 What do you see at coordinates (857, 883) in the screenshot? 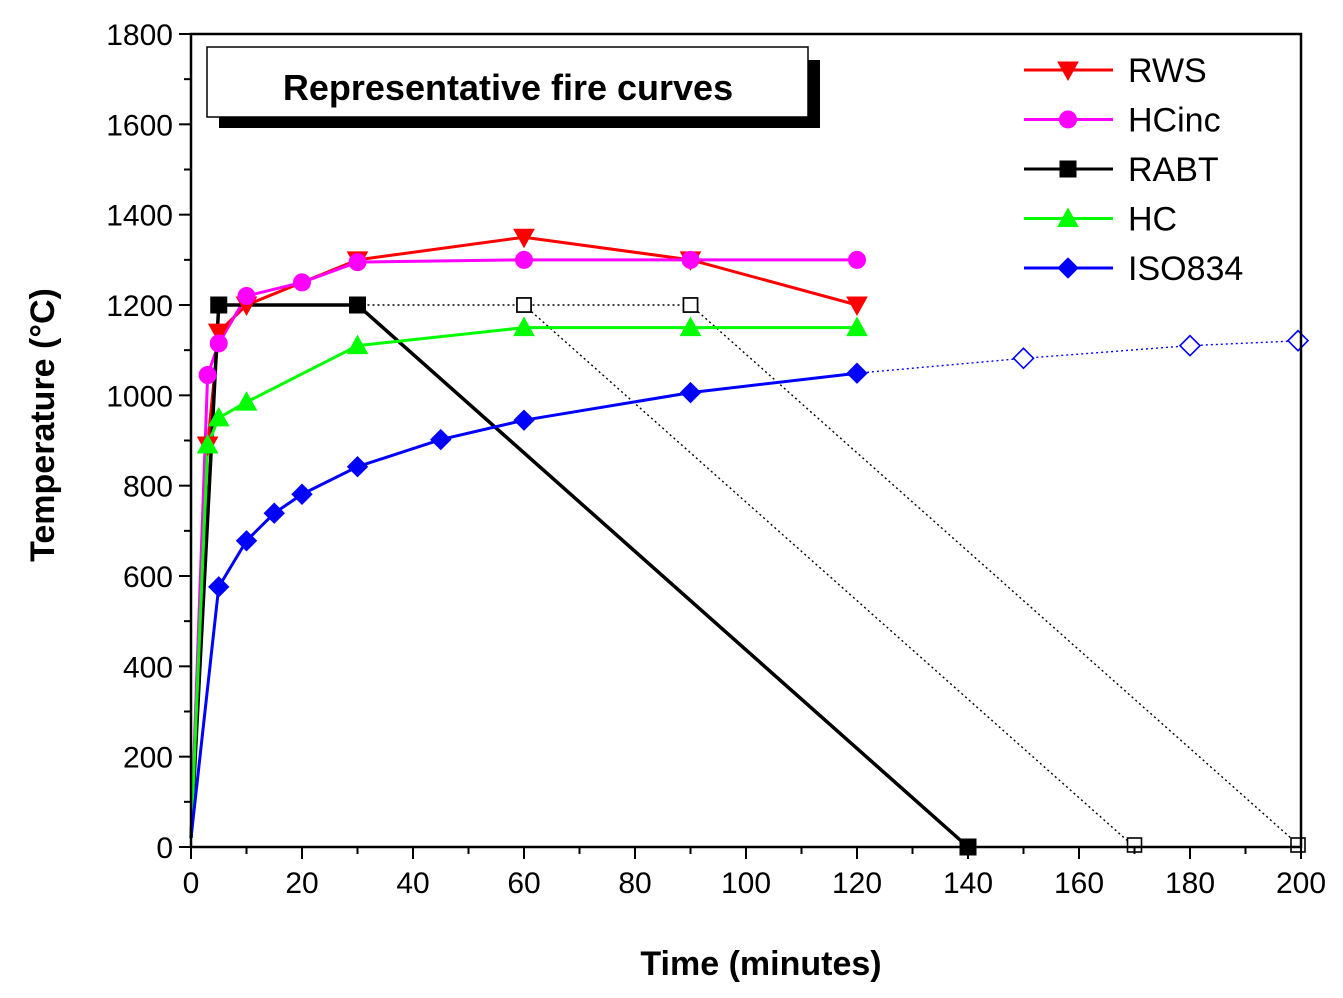
I see `x-tick-label: 120` at bounding box center [857, 883].